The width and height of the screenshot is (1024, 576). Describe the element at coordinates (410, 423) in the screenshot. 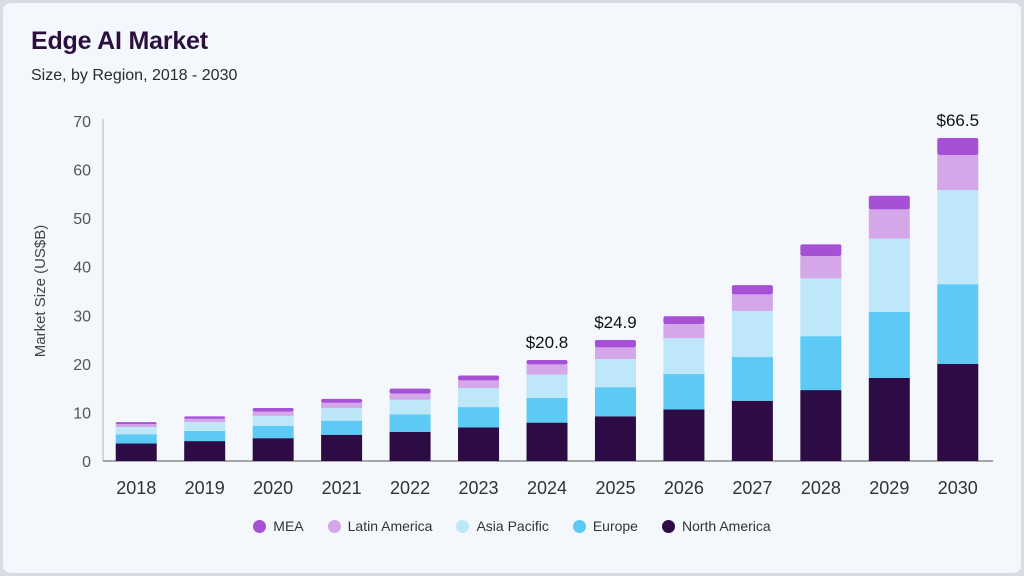

I see `bar-segment-europe-2022` at that location.